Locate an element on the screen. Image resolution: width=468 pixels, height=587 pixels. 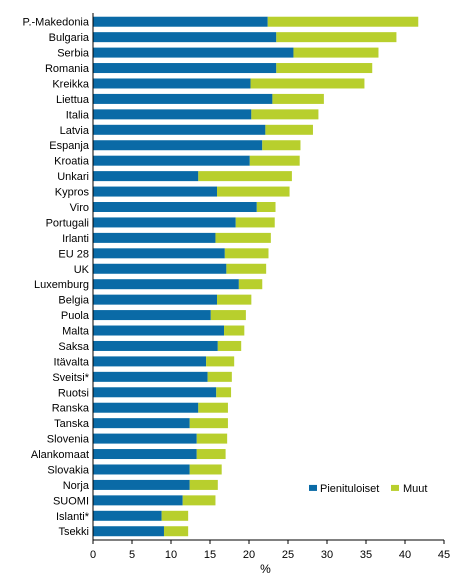
bar-muut-uk is located at coordinates (246, 268).